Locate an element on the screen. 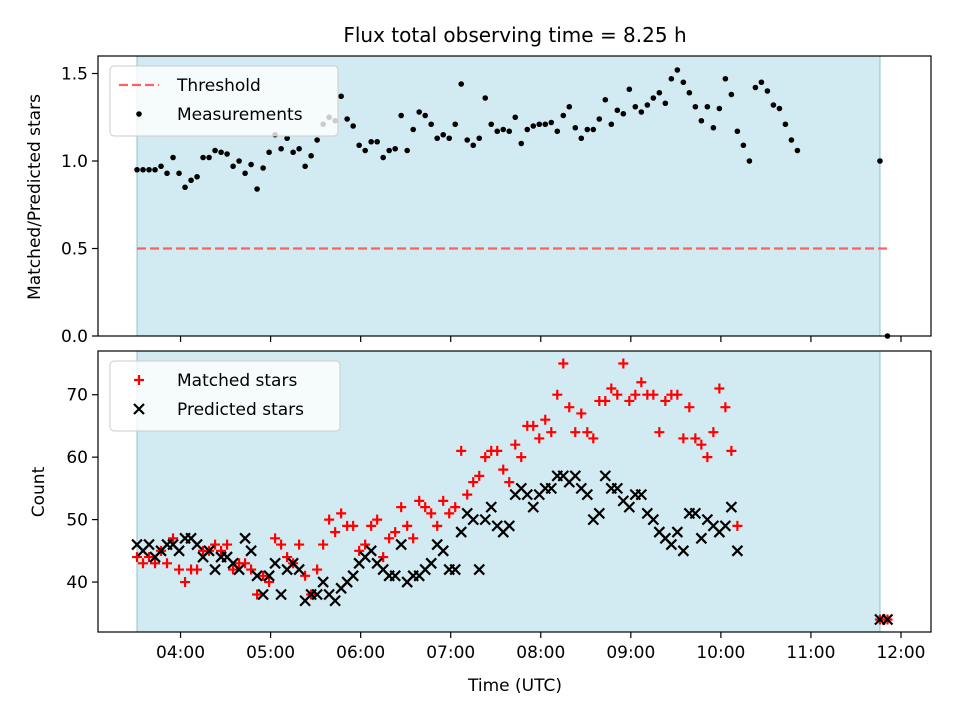 The image size is (960, 720). x-tick-label: 05:00 is located at coordinates (270, 653).